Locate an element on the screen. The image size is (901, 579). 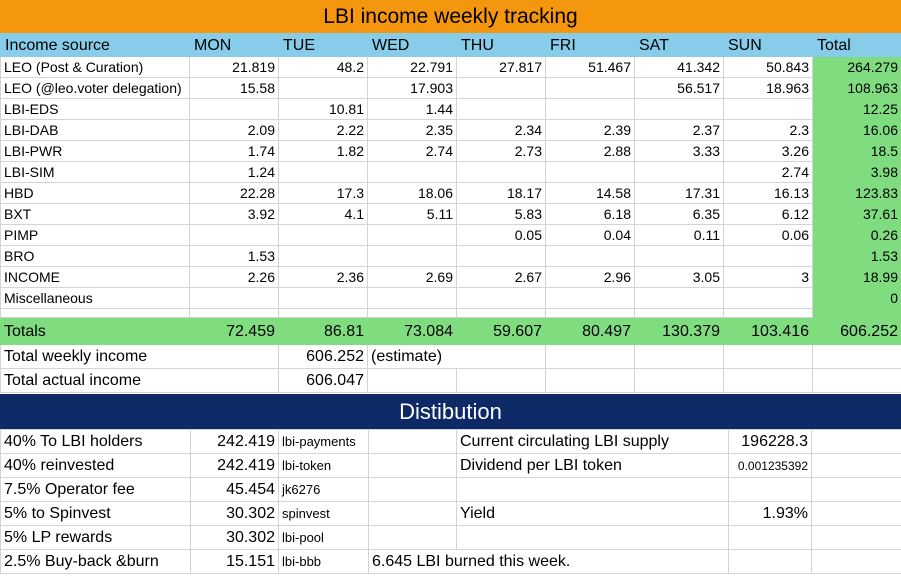
value-cell: 6.35 is located at coordinates (679, 214).